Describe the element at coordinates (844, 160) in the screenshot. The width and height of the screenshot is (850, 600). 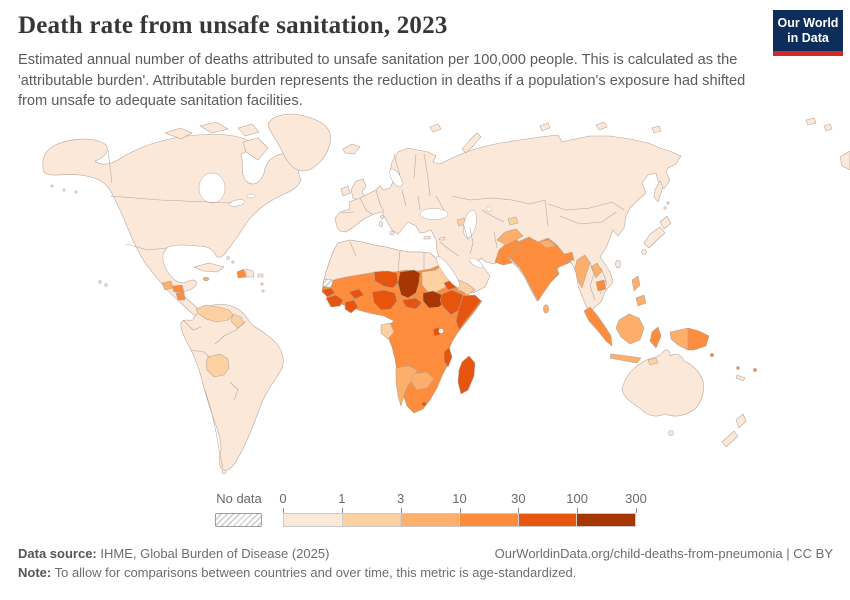
I see `chukotka-east` at that location.